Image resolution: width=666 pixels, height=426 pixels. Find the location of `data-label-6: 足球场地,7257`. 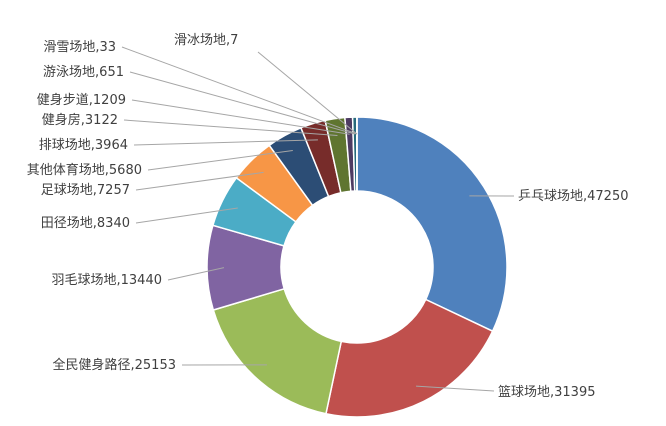

data-label-6: 足球场地,7257 is located at coordinates (85, 190).